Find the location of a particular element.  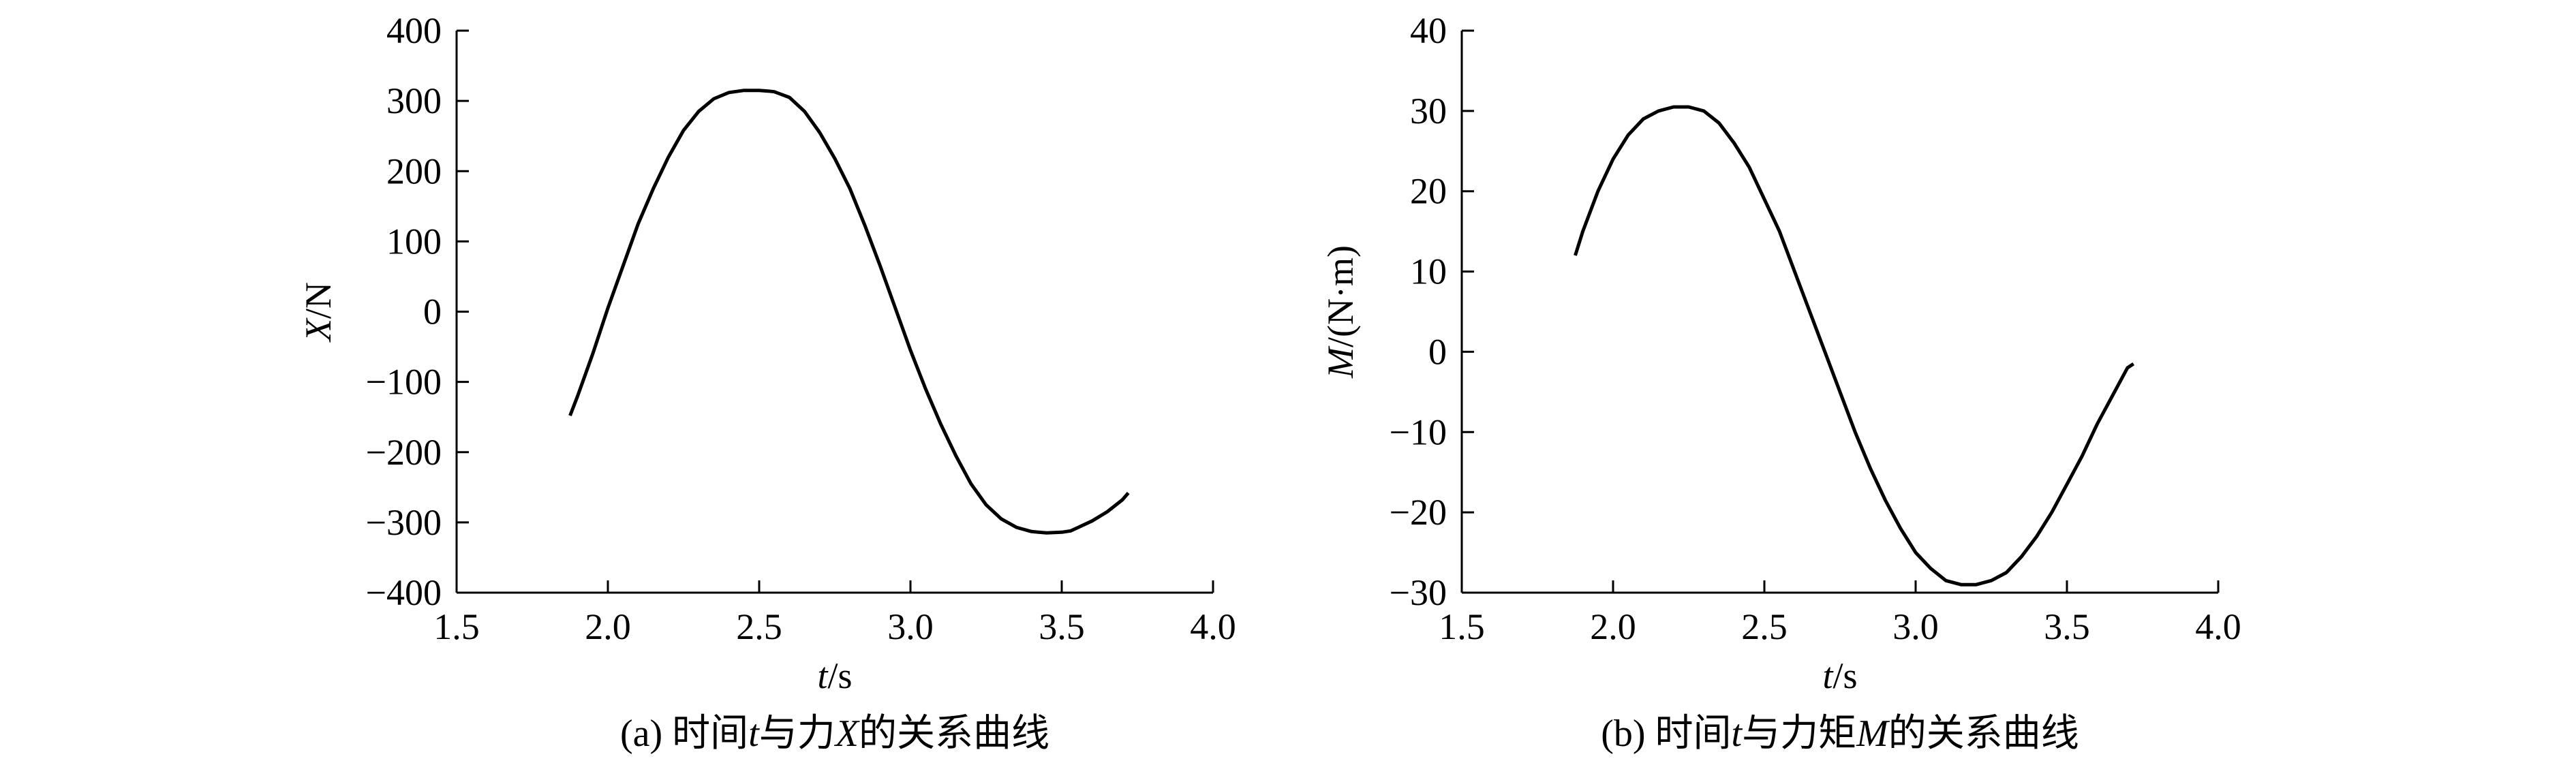

caption-part: 与力矩 is located at coordinates (1799, 734).